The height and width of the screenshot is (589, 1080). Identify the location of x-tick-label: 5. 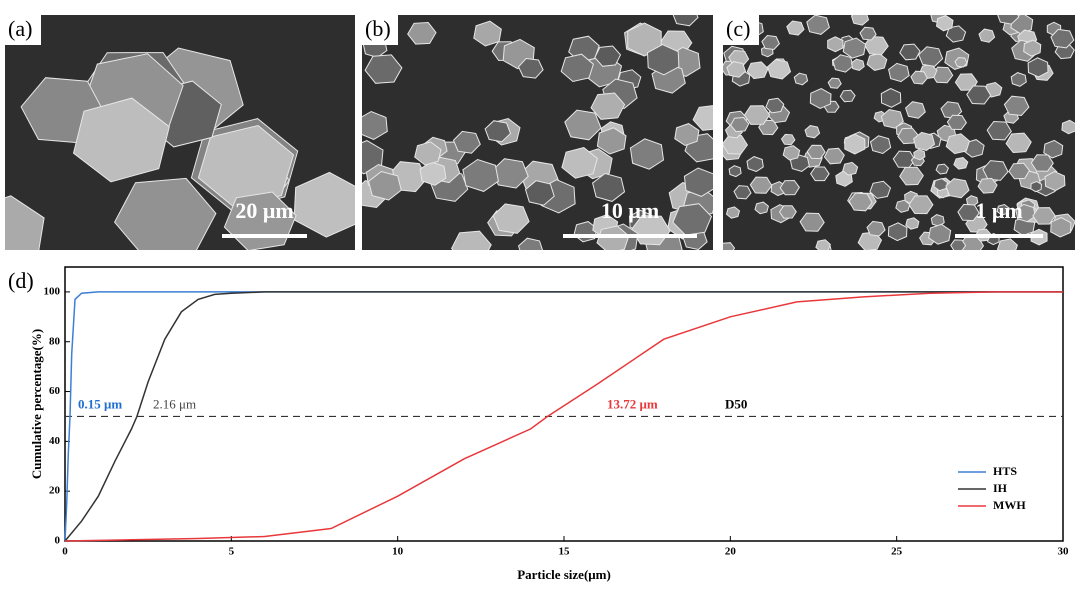
(232, 552).